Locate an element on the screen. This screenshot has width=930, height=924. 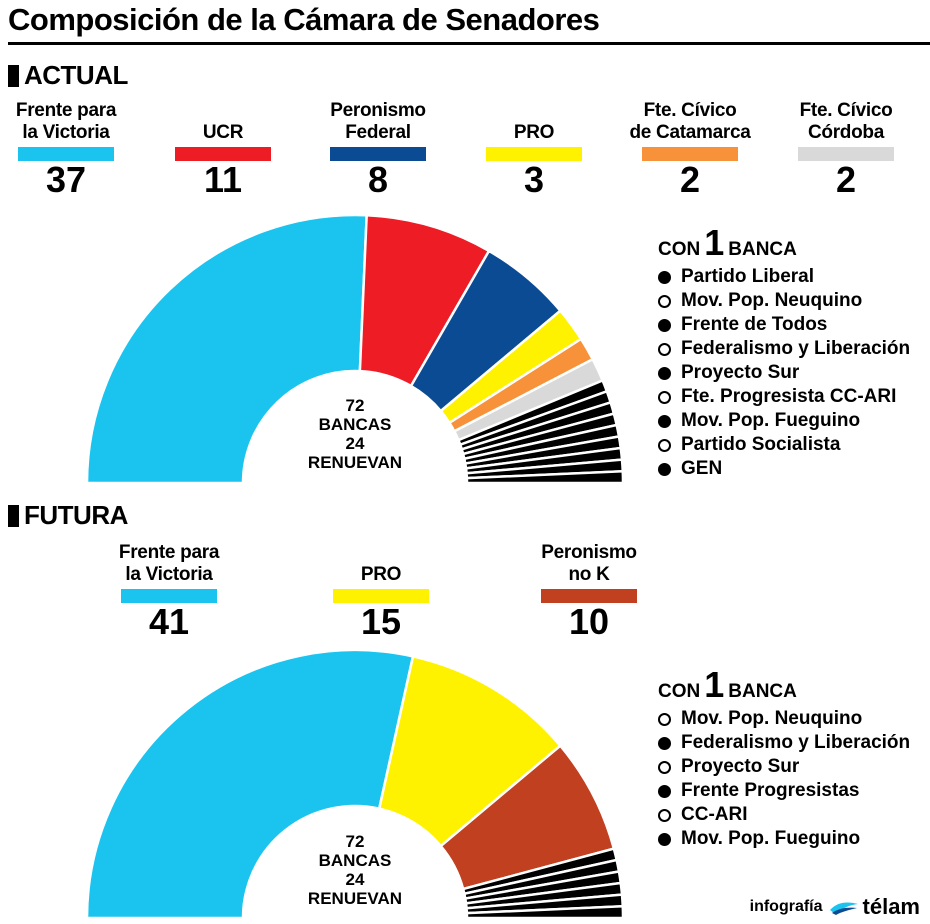
legend-item: Frente Progresistas is located at coordinates (784, 791).